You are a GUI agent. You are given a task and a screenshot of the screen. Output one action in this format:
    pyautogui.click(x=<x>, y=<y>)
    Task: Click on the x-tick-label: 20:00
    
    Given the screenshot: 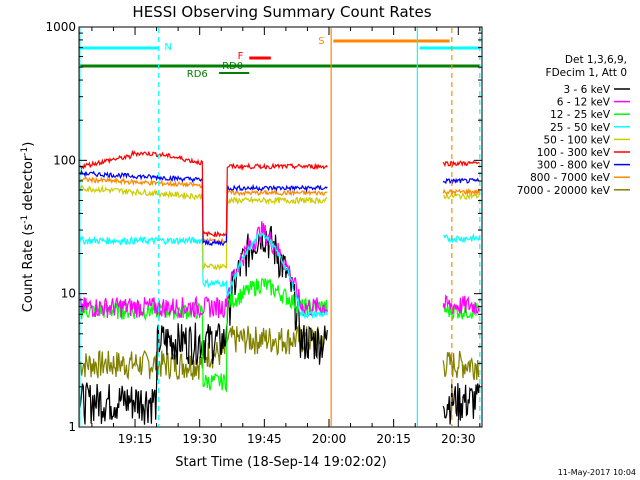 What is the action you would take?
    pyautogui.click(x=329, y=439)
    